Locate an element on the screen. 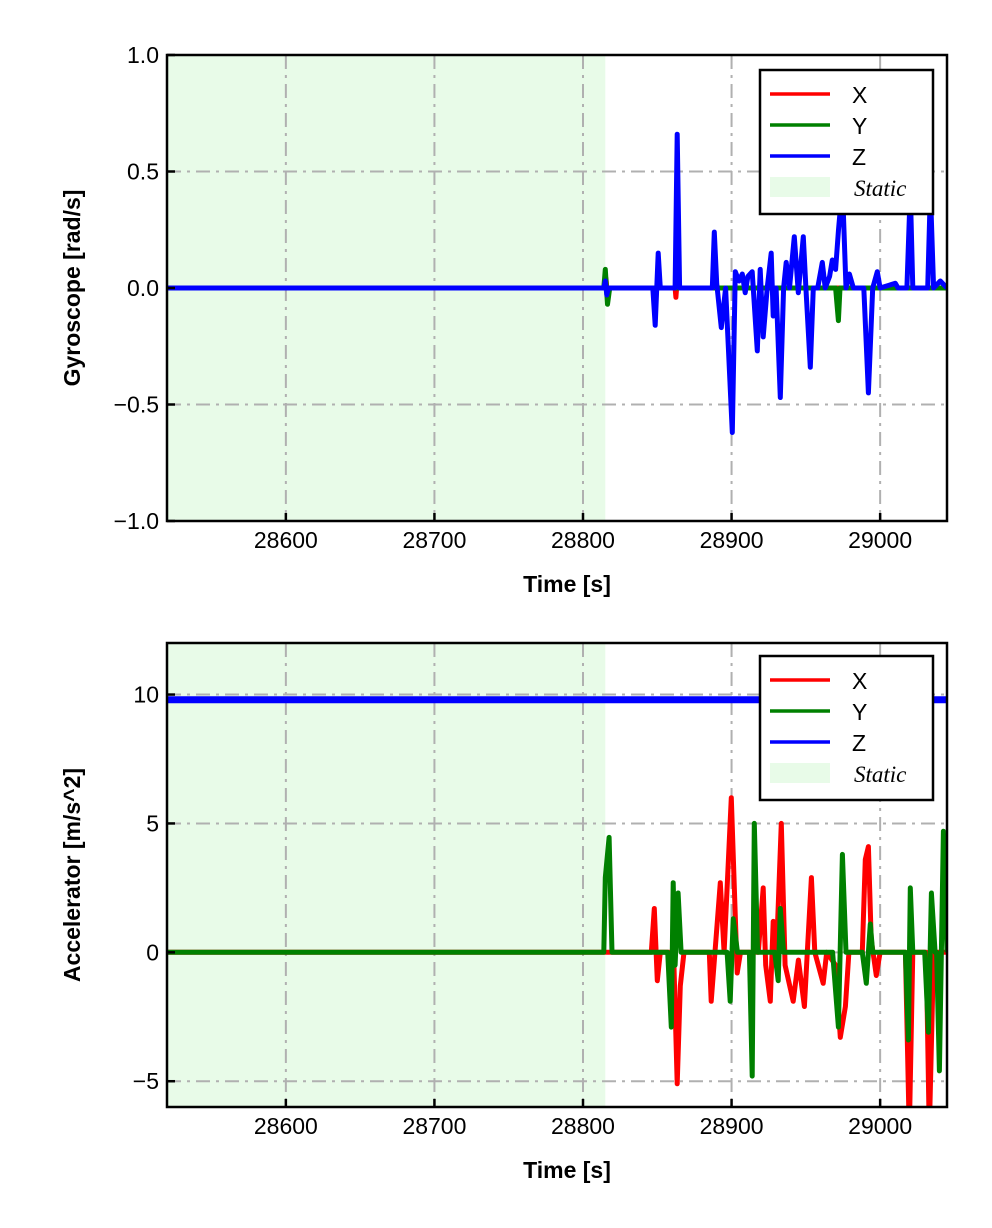 The height and width of the screenshot is (1228, 992). y-tick-label: 10 is located at coordinates (146, 695).